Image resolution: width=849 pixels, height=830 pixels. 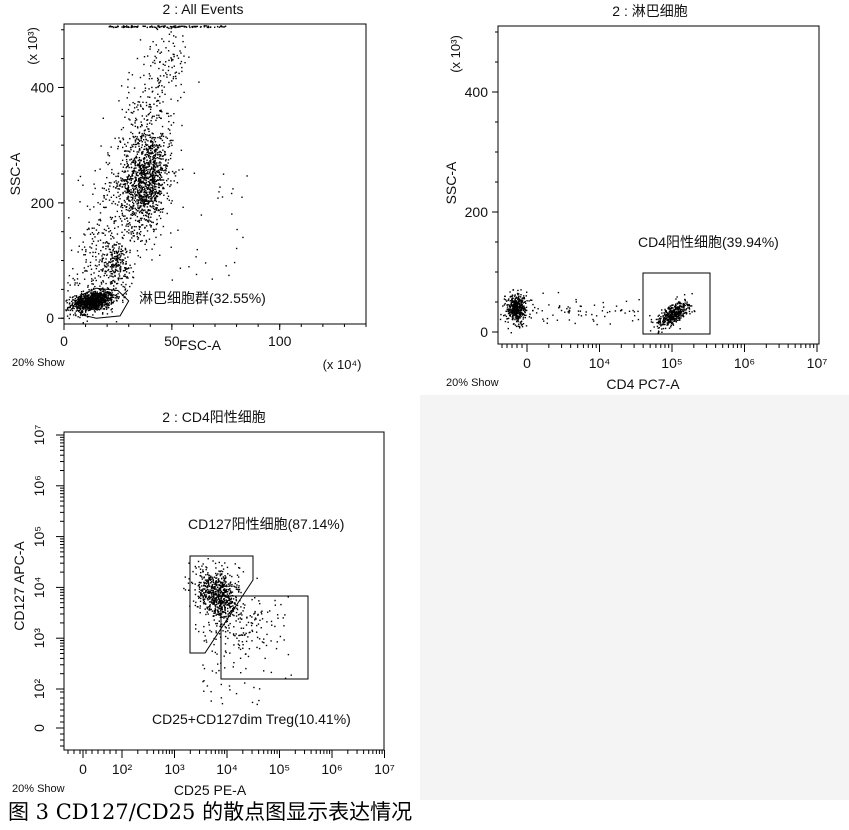 I want to click on plot1-xtick-label: 50, so click(x=172, y=341).